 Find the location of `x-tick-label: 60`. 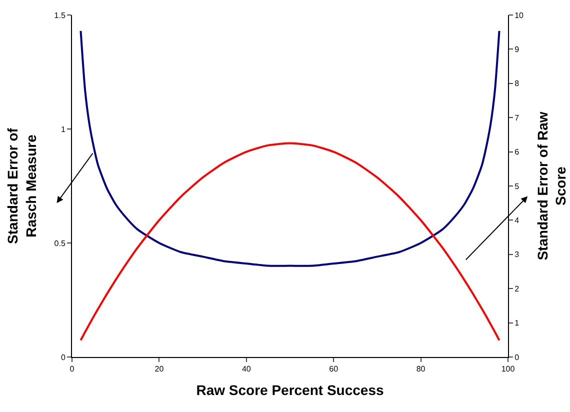

x-tick-label: 60 is located at coordinates (334, 369).